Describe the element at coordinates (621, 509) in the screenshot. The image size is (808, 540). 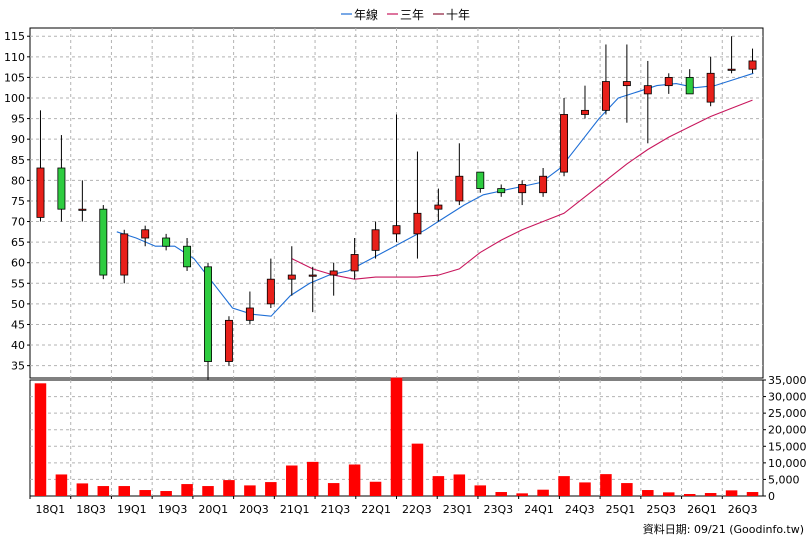
I see `x-tick-label: 25Q1` at that location.